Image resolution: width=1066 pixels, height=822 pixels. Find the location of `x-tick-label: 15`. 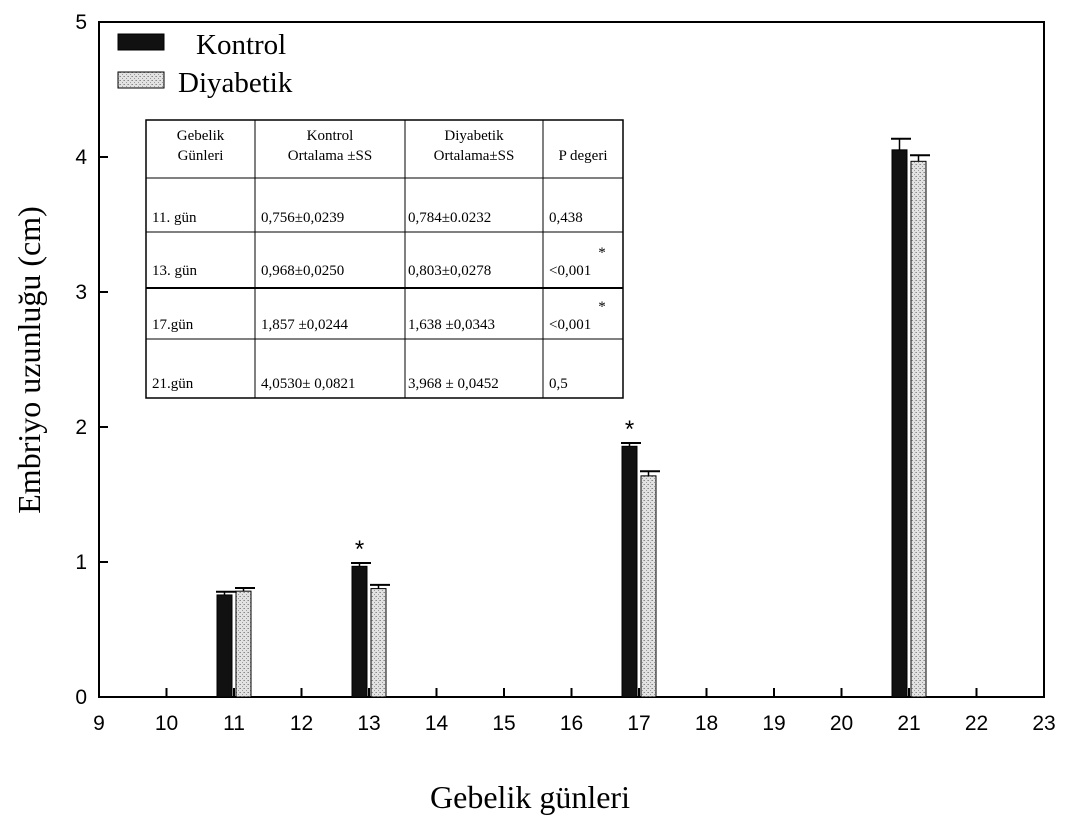

x-tick-label: 15 is located at coordinates (503, 723).